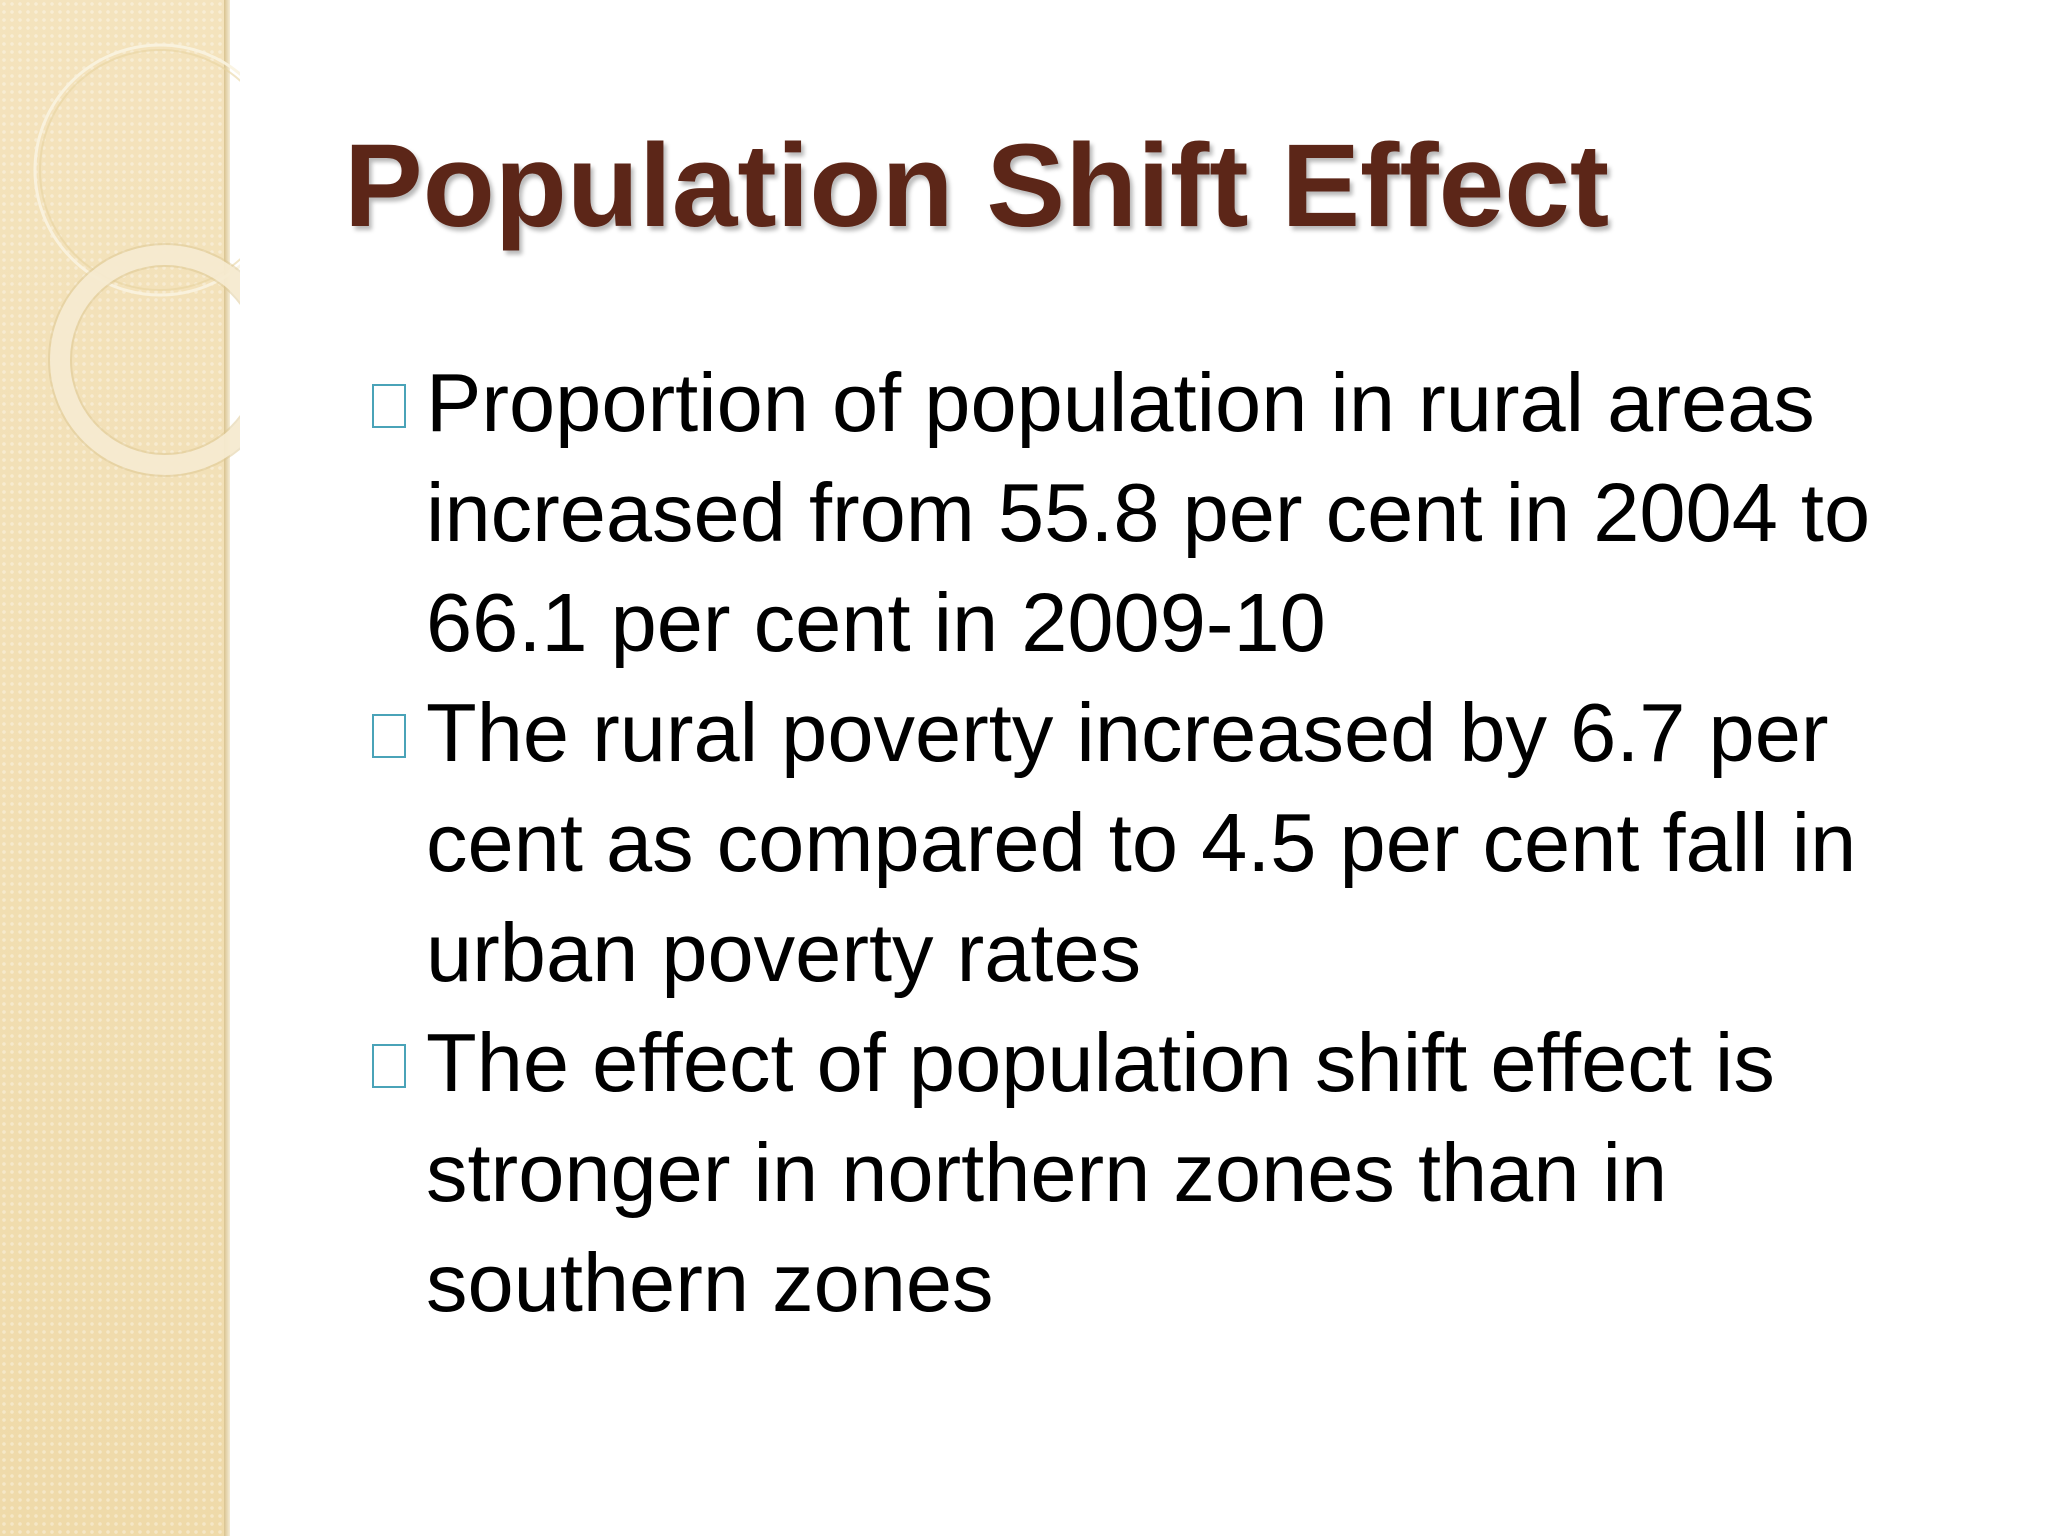  I want to click on slide-title: Population Shift Effect, so click(977, 186).